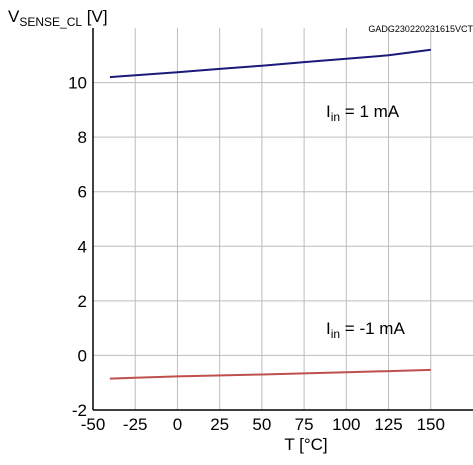  What do you see at coordinates (305, 444) in the screenshot?
I see `x-axis-label: T [°C]` at bounding box center [305, 444].